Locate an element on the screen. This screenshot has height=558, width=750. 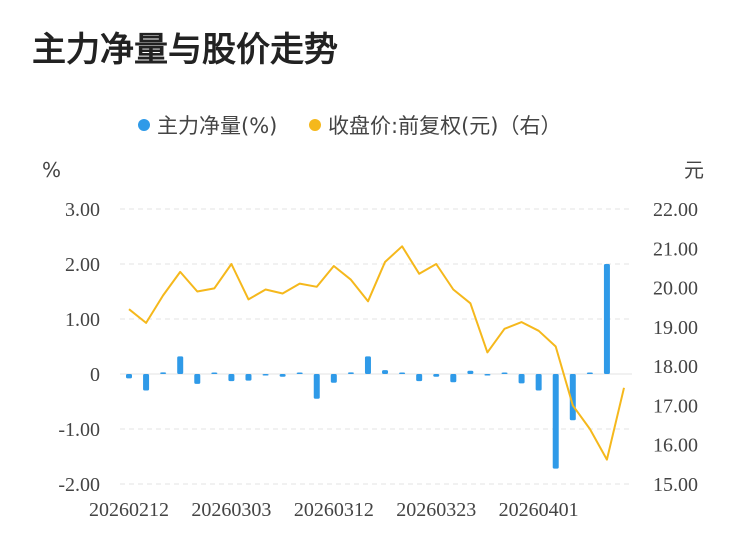
legend-label: 收盘价:前复权(元)（右） is located at coordinates (444, 126).